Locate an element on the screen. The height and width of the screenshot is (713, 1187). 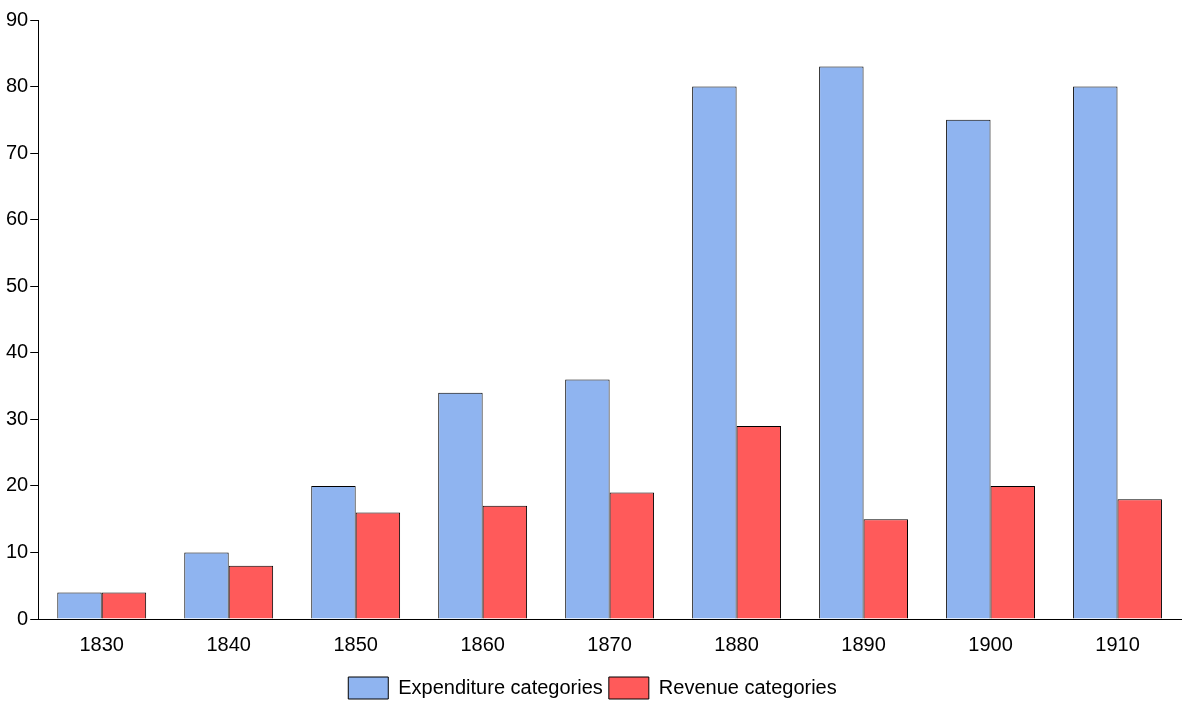
y-tick-label: 30 is located at coordinates (17, 417).